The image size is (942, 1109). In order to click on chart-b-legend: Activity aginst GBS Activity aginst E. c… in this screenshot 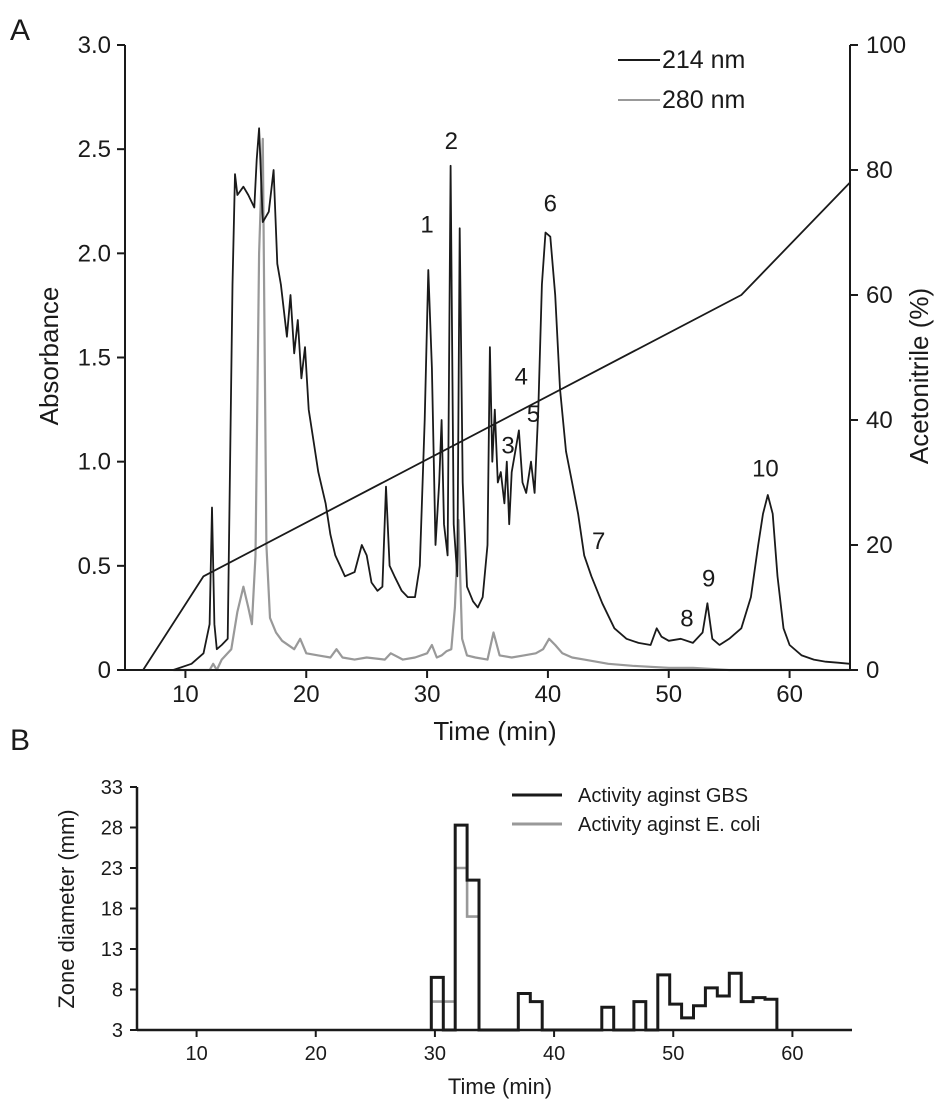, I will do `click(636, 810)`.